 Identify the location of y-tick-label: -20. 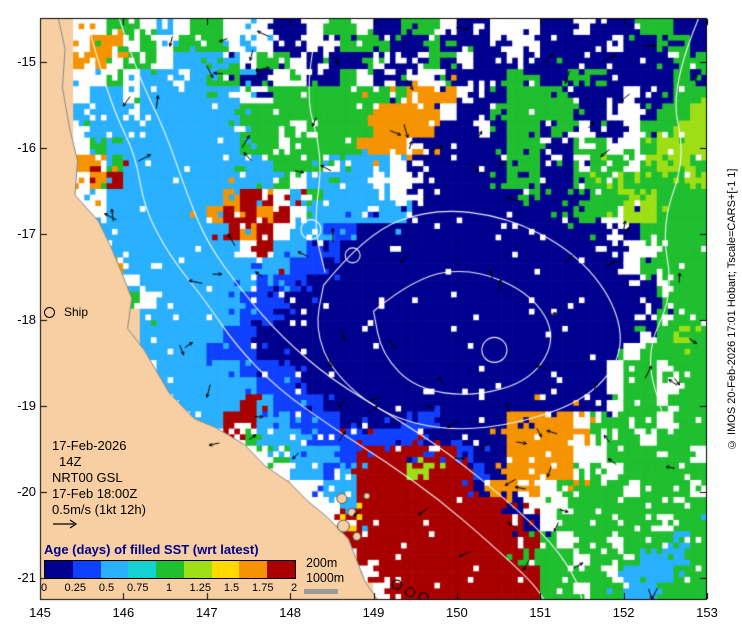
(26, 491).